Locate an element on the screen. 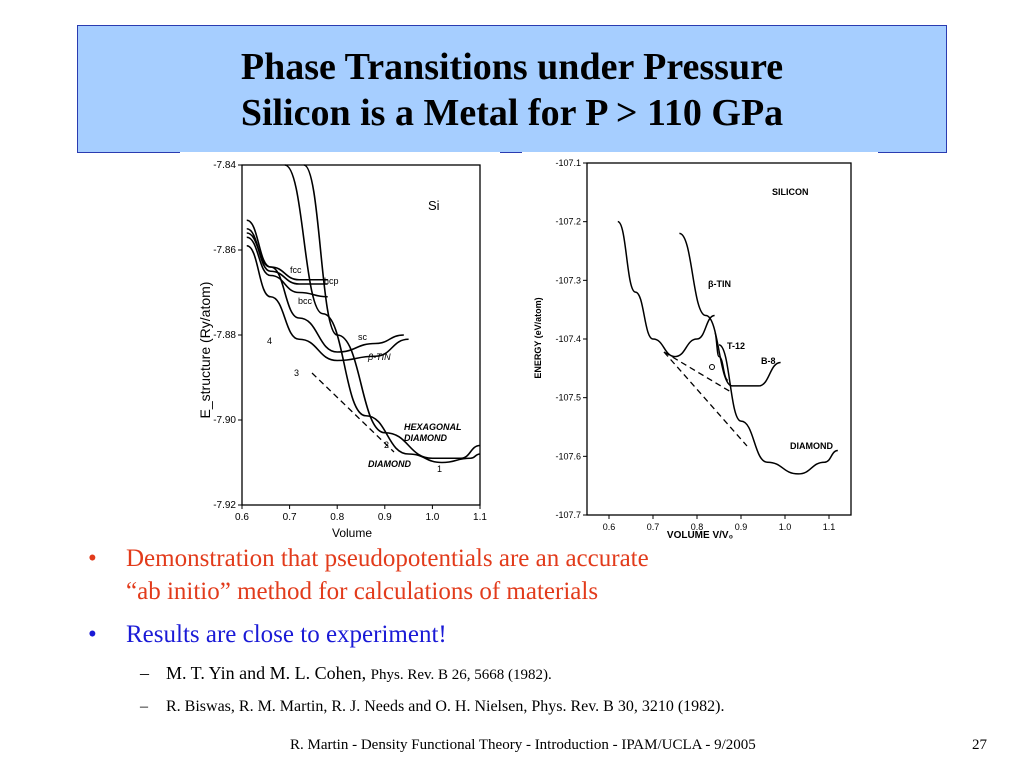 This screenshot has height=768, width=1024. left-ylabel: E_structure (Ry/atom) is located at coordinates (205, 350).